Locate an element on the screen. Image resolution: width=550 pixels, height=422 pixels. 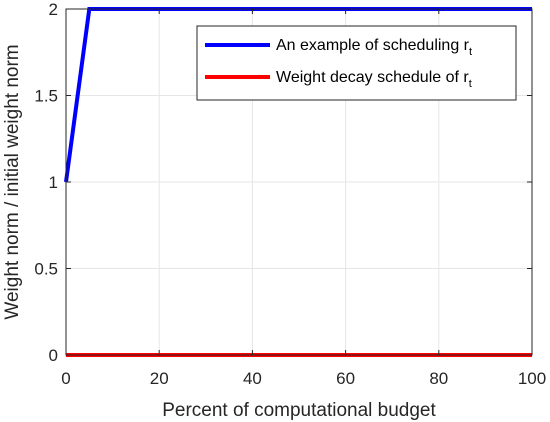
y-tick-label: 2 is located at coordinates (53, 9).